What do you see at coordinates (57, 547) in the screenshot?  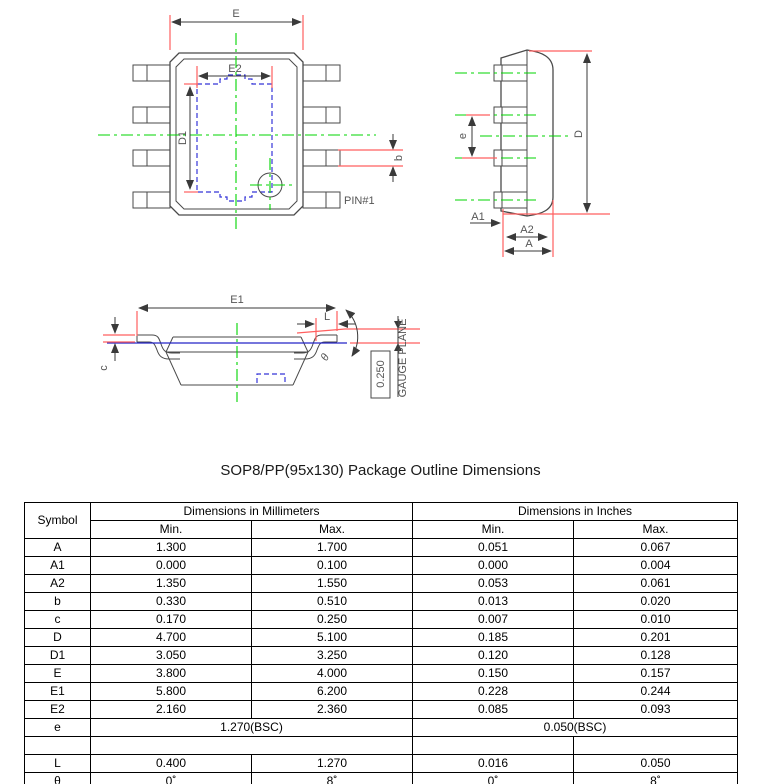 I see `cell-symbol: A` at bounding box center [57, 547].